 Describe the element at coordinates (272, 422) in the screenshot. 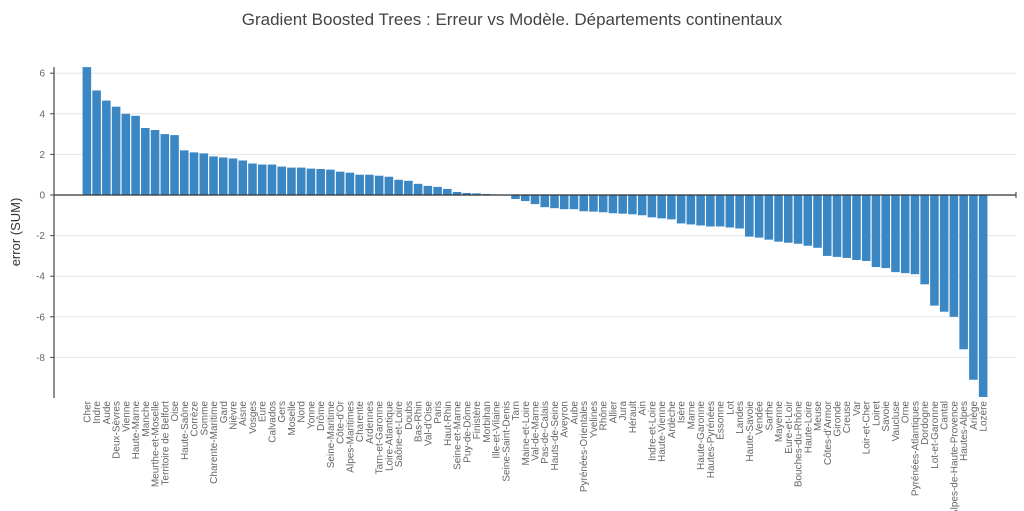

I see `x-tick-label: Calvados` at that location.